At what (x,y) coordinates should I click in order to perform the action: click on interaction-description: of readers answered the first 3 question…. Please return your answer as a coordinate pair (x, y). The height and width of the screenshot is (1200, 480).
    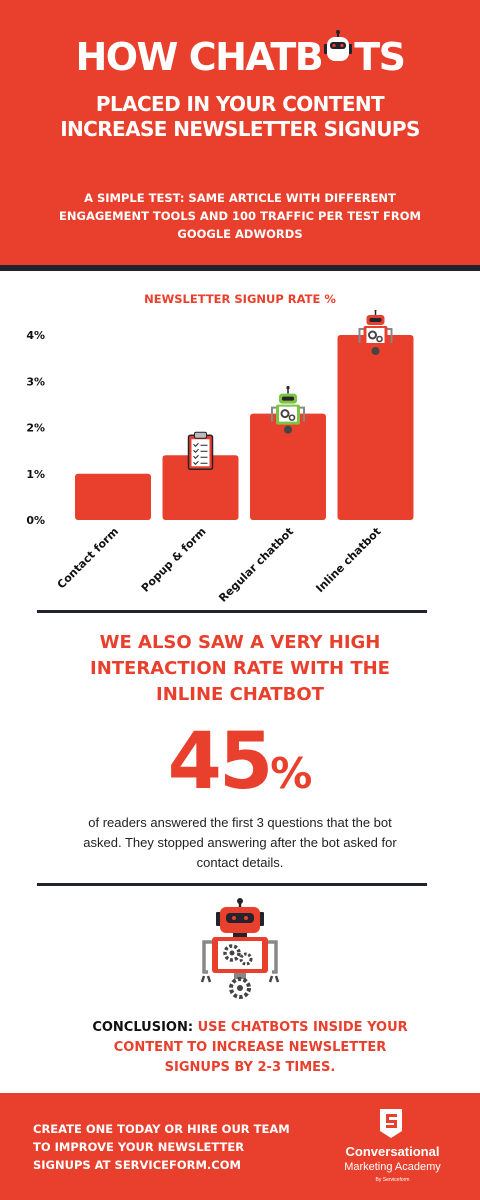
    Looking at the image, I should click on (240, 842).